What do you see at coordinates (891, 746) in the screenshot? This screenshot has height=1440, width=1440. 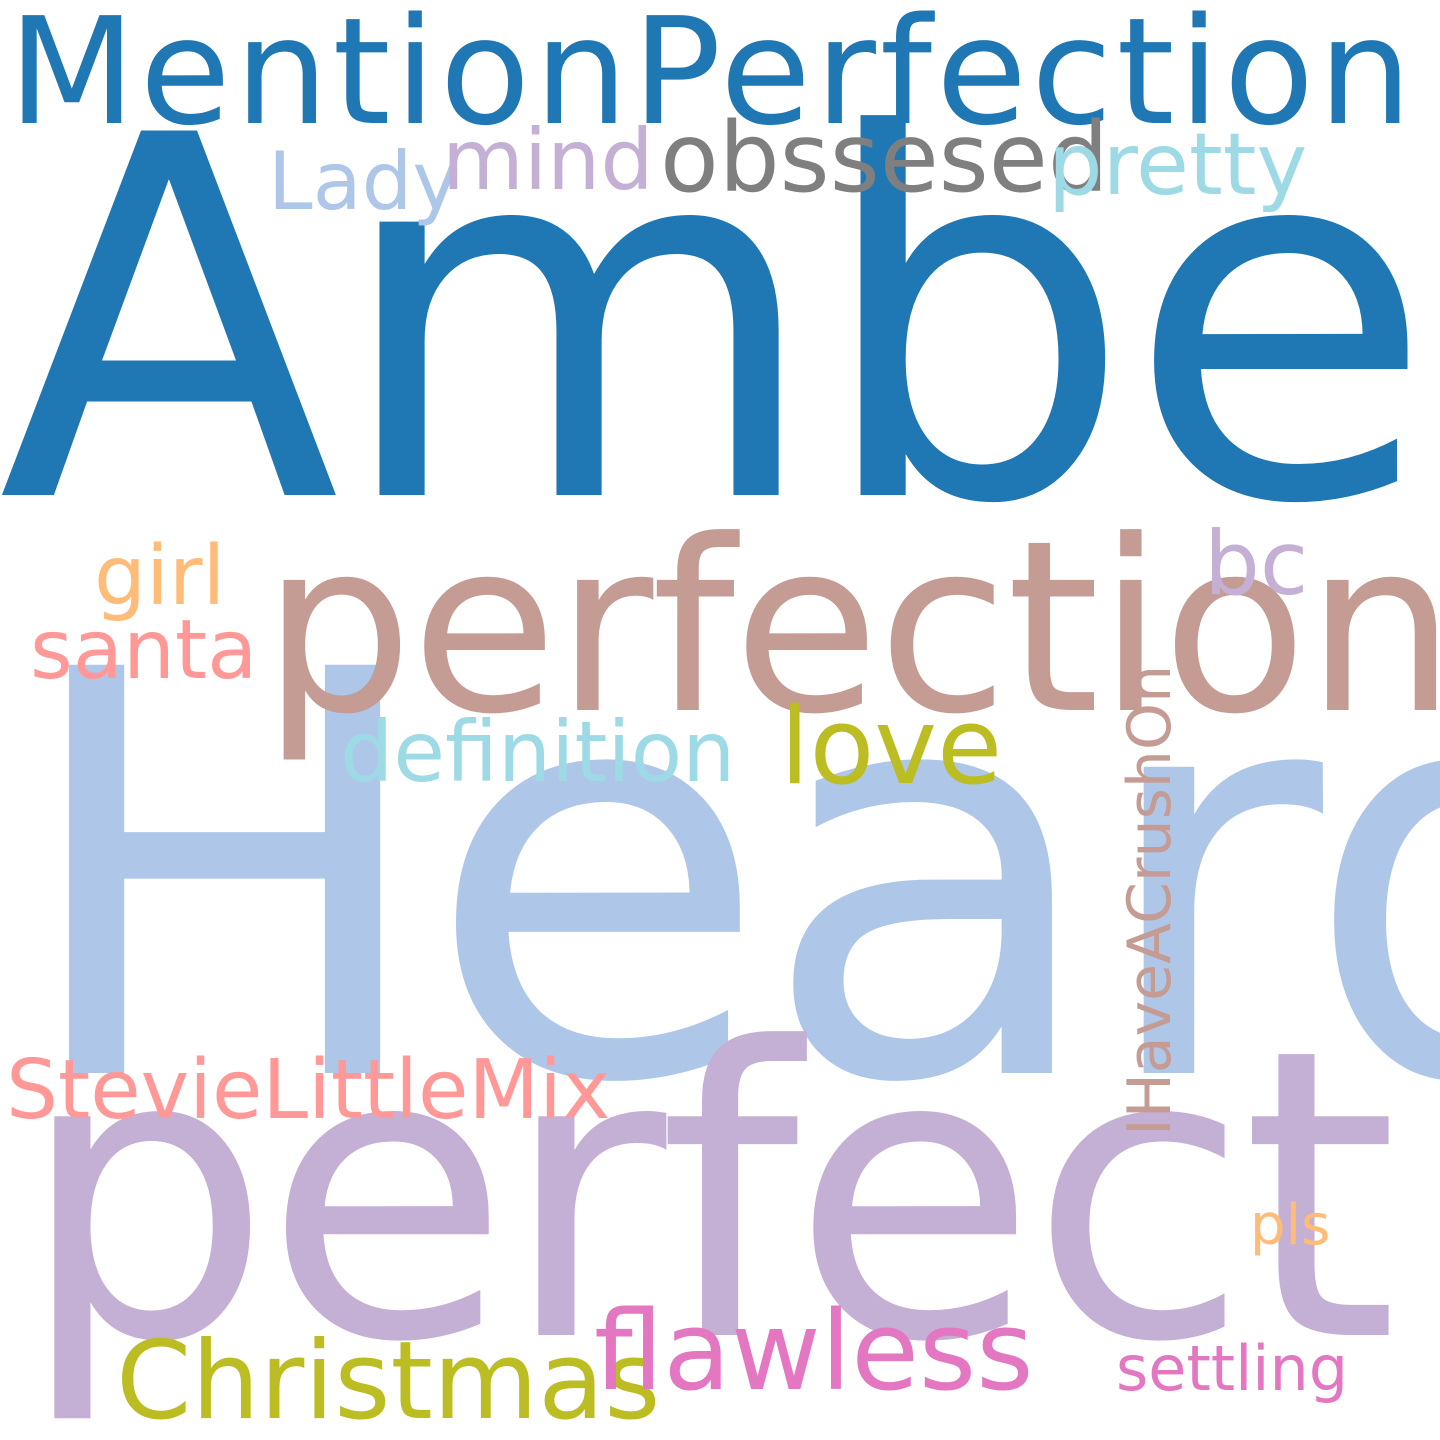 I see `word-love: love` at bounding box center [891, 746].